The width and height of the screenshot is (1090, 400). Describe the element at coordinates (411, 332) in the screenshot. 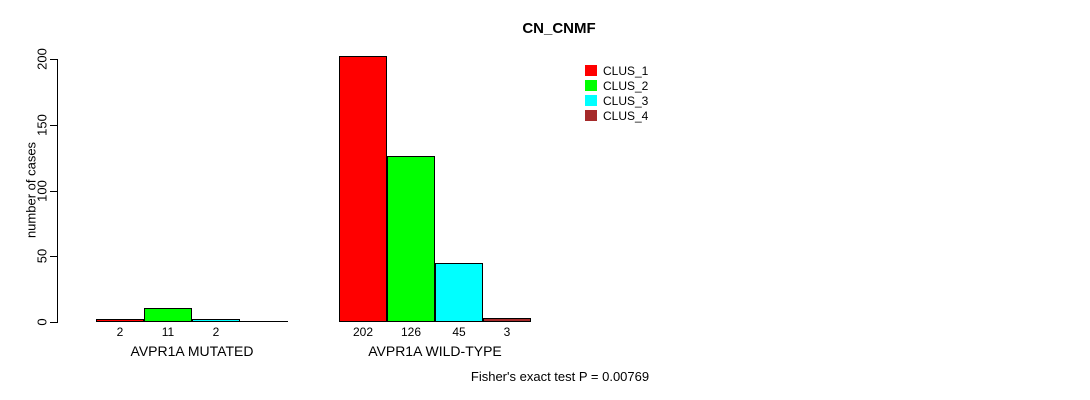

I see `bar-value-label: 126` at that location.